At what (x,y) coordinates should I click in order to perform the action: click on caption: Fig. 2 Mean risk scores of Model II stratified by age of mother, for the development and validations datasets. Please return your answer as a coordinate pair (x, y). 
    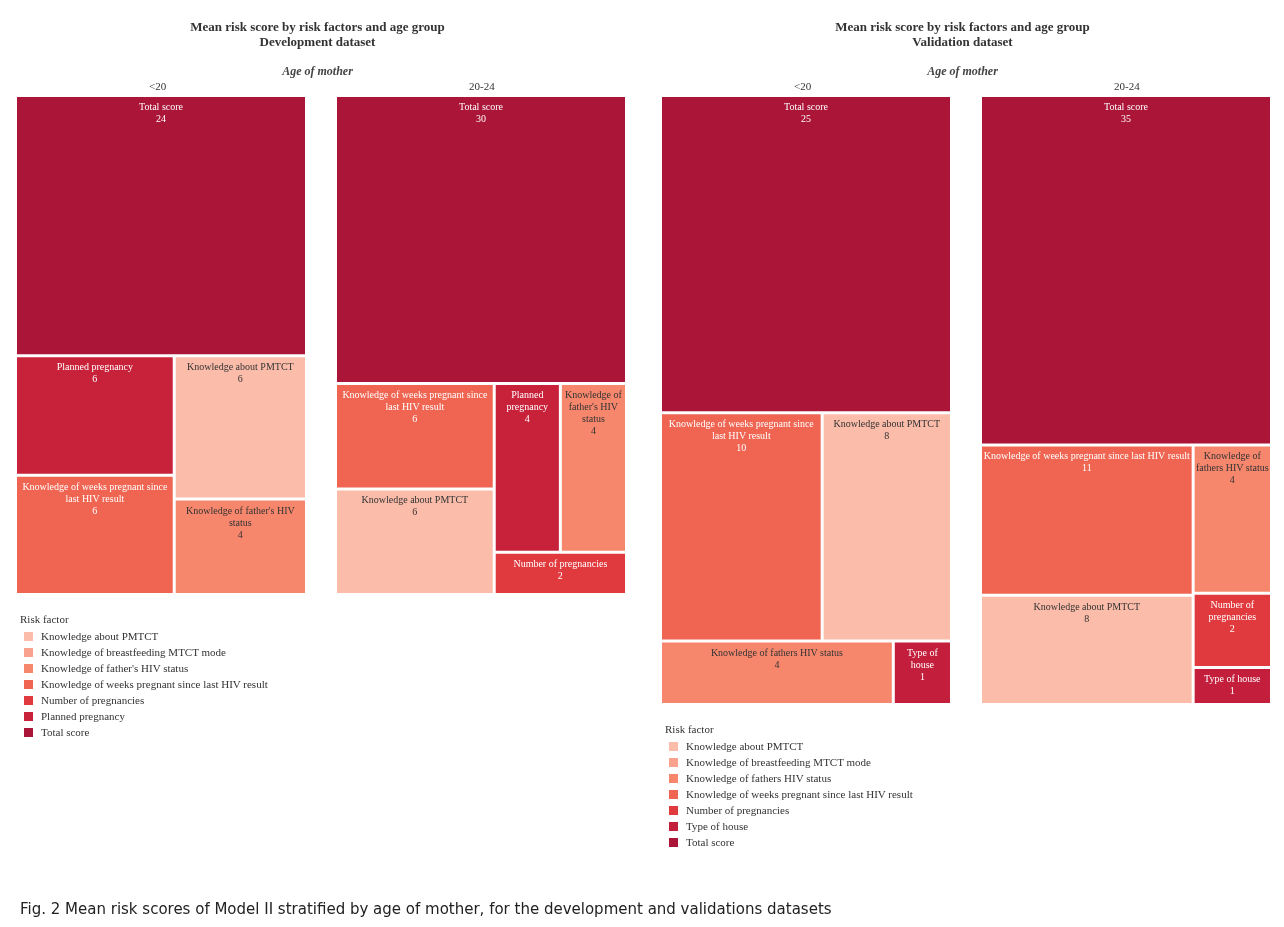
    Looking at the image, I should click on (426, 909).